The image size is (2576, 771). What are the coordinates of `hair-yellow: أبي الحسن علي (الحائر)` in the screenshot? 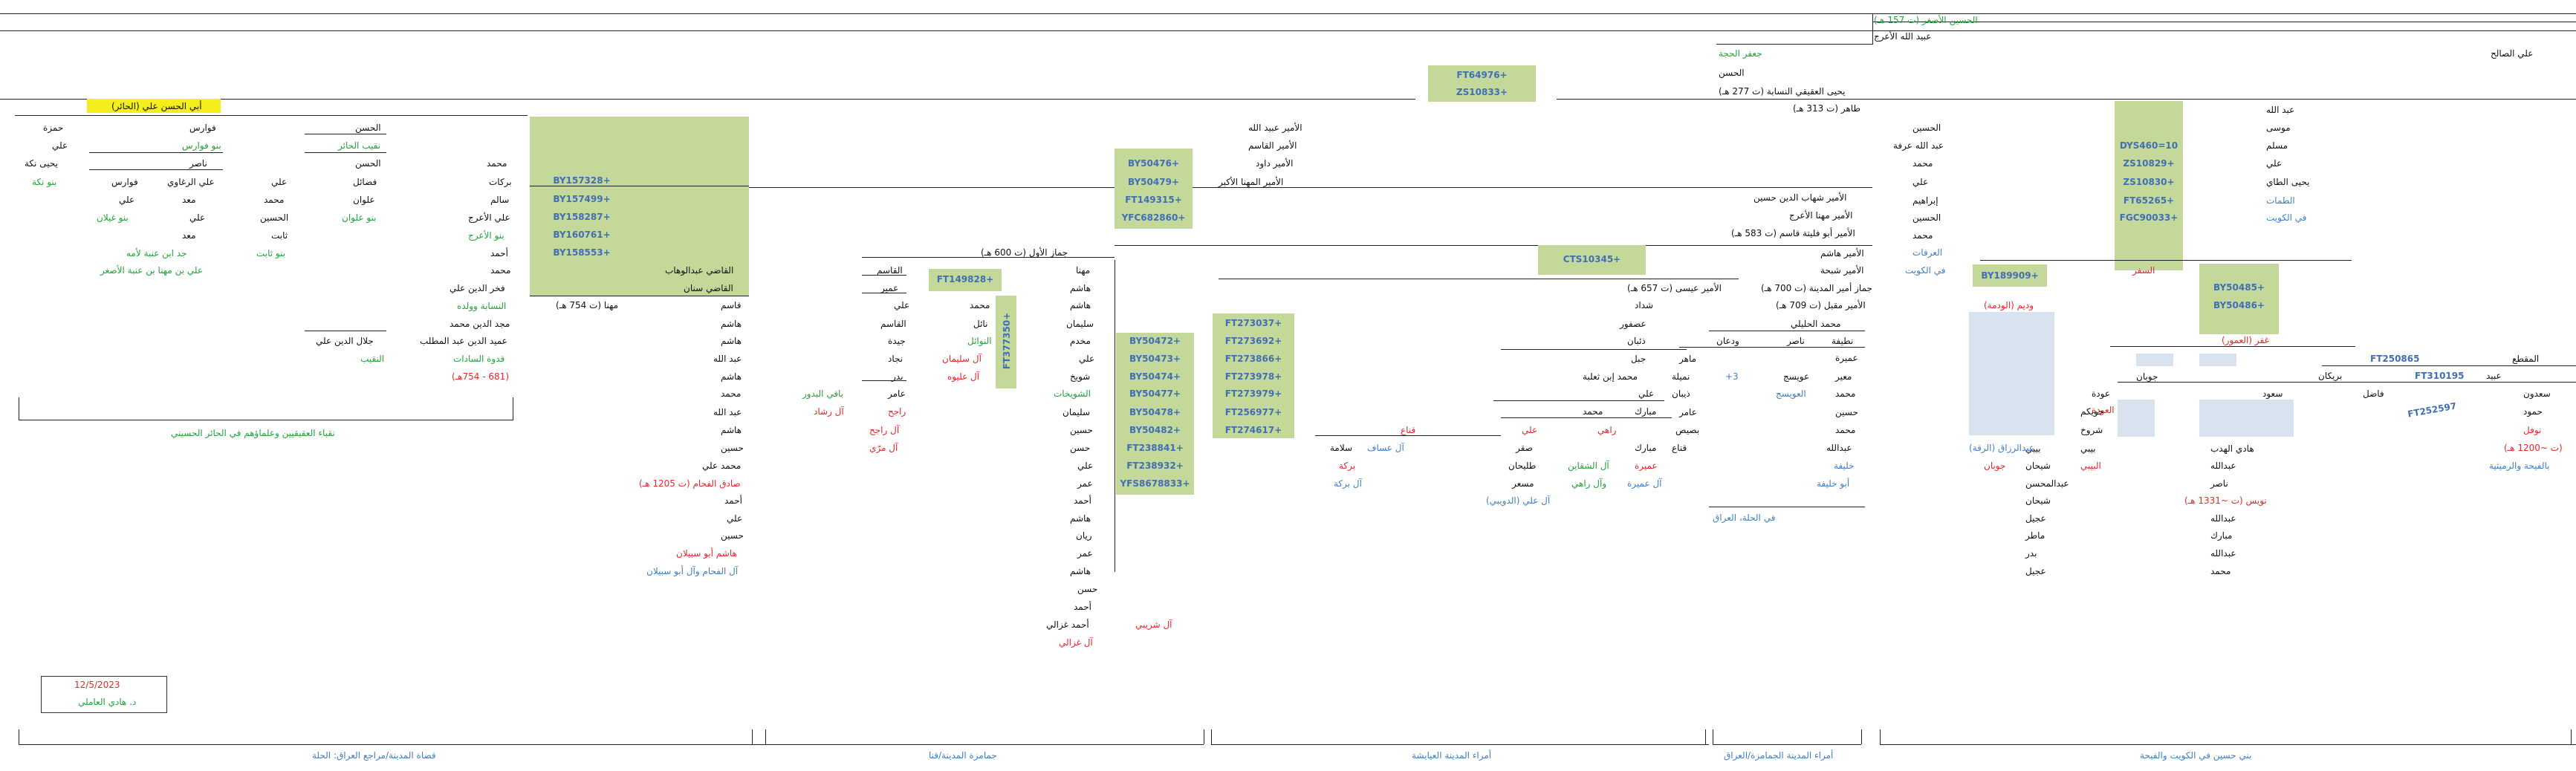 It's located at (156, 106).